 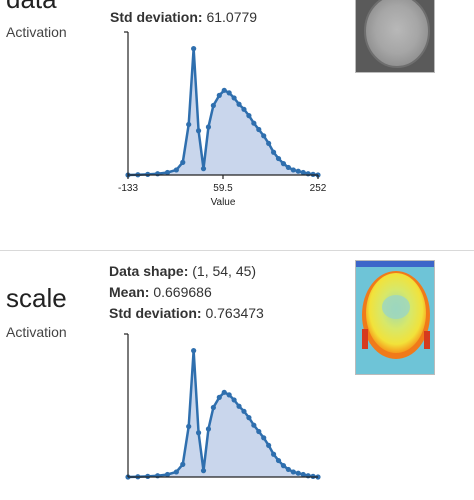 I want to click on stat-std-deviation: Std deviation: 0.763473, so click(x=186, y=313).